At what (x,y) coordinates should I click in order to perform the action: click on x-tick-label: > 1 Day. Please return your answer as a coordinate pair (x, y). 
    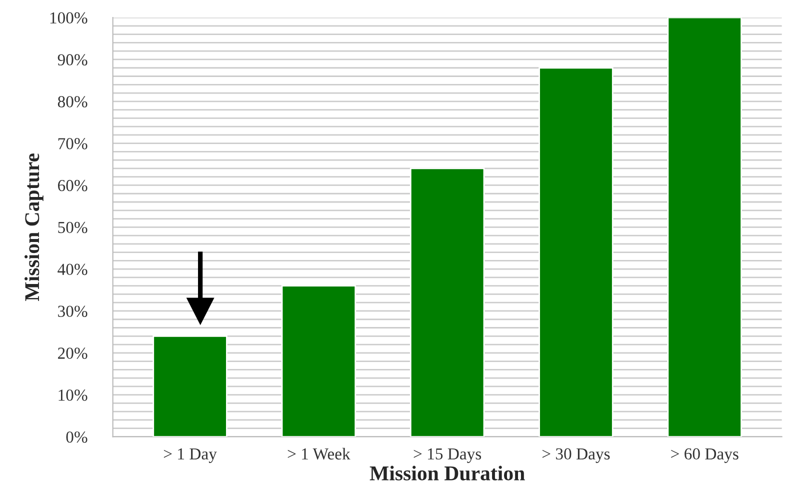
    Looking at the image, I should click on (190, 455).